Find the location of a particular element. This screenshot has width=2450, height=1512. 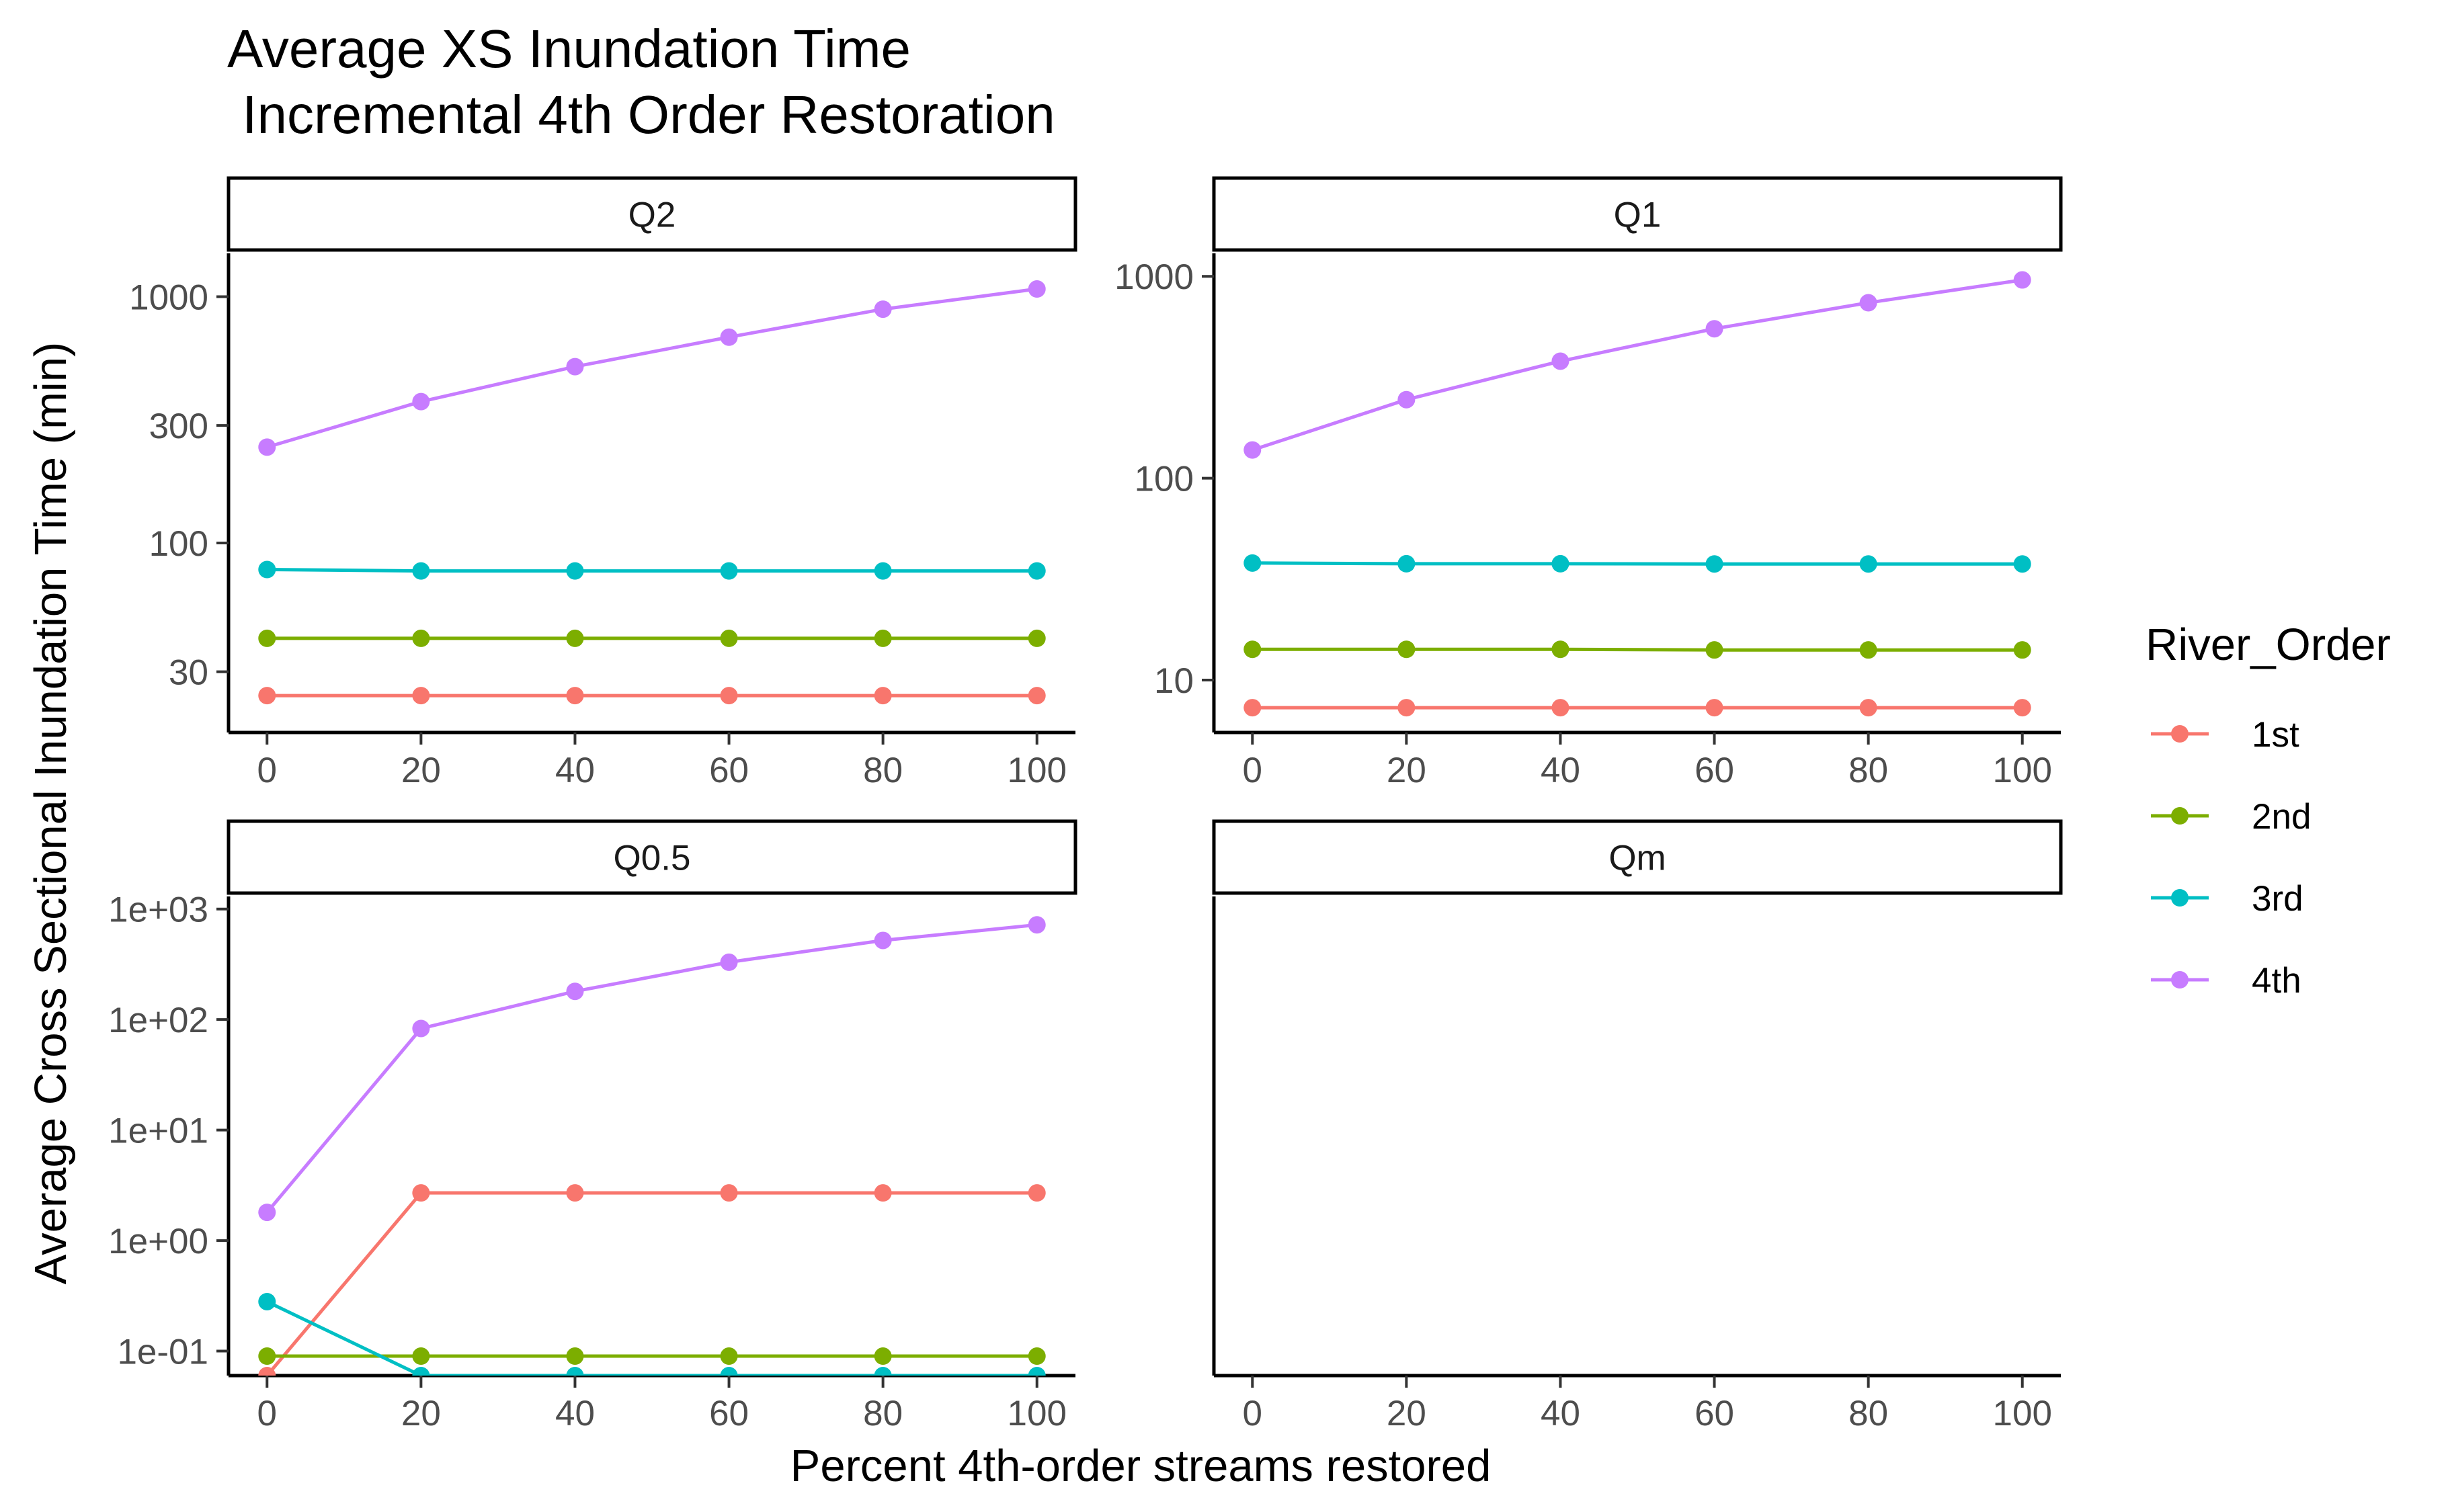

y-tick-label: 1e+00 is located at coordinates (158, 1241).